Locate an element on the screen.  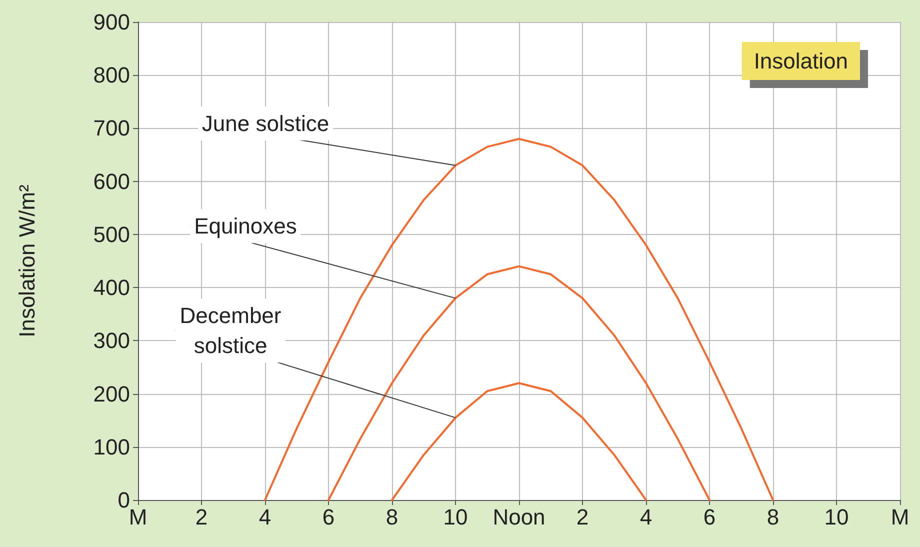
y-tick-label: 0 is located at coordinates (124, 500).